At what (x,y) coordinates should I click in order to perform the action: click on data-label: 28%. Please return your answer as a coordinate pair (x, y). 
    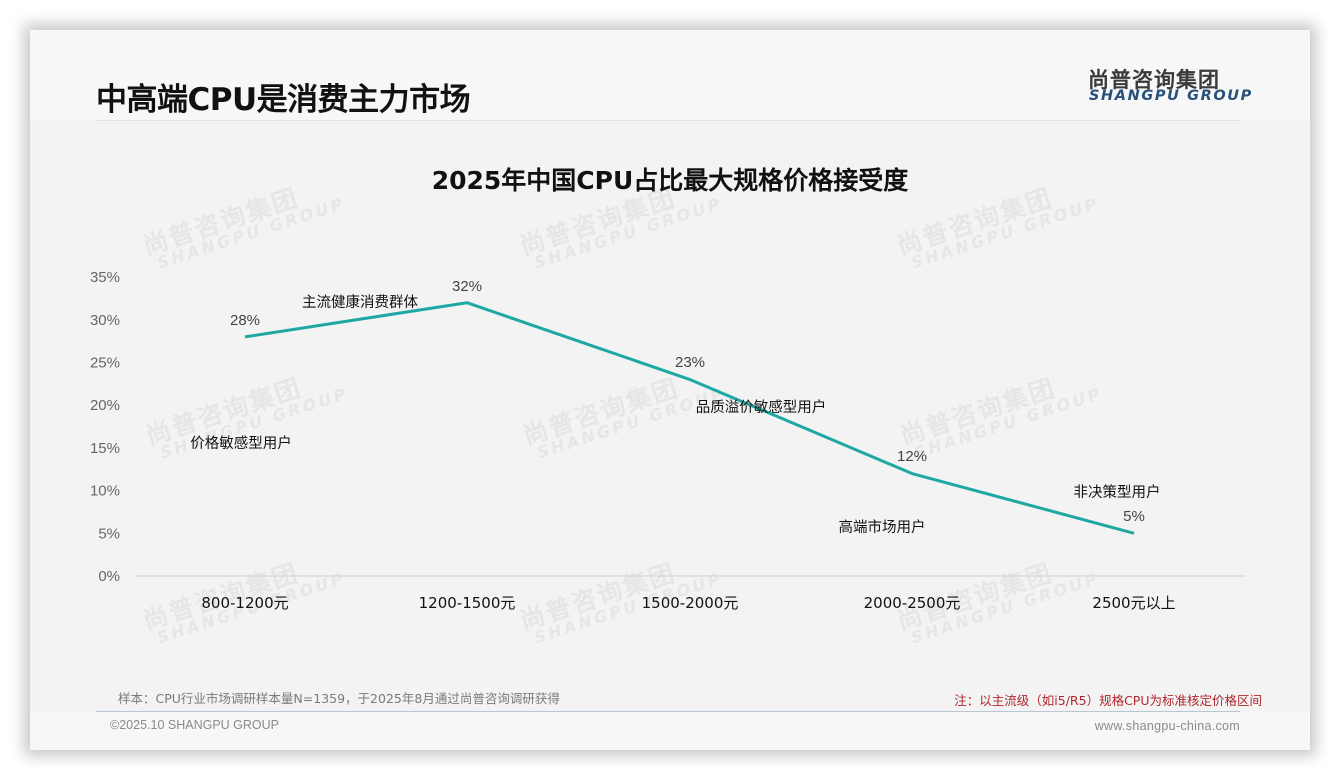
    Looking at the image, I should click on (245, 320).